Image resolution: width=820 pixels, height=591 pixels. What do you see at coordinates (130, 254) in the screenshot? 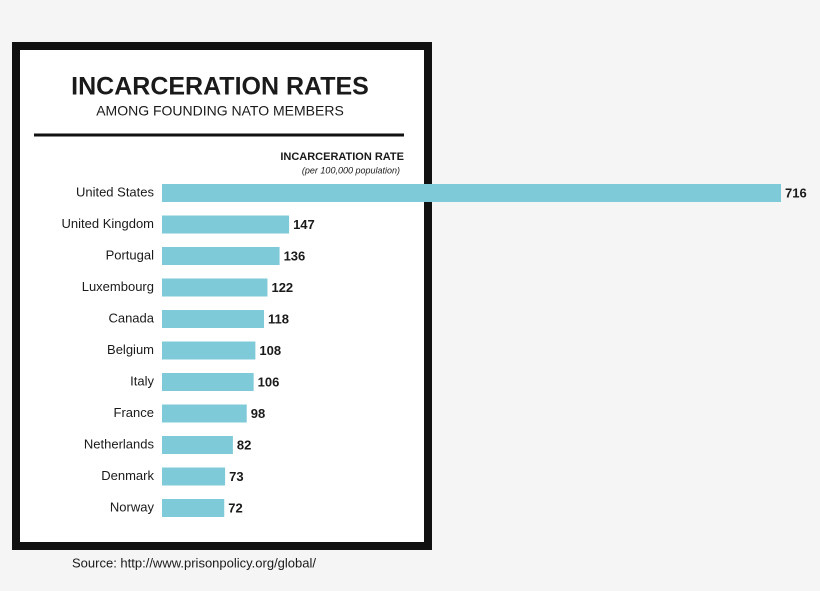
I see `category-label: Portugal` at bounding box center [130, 254].